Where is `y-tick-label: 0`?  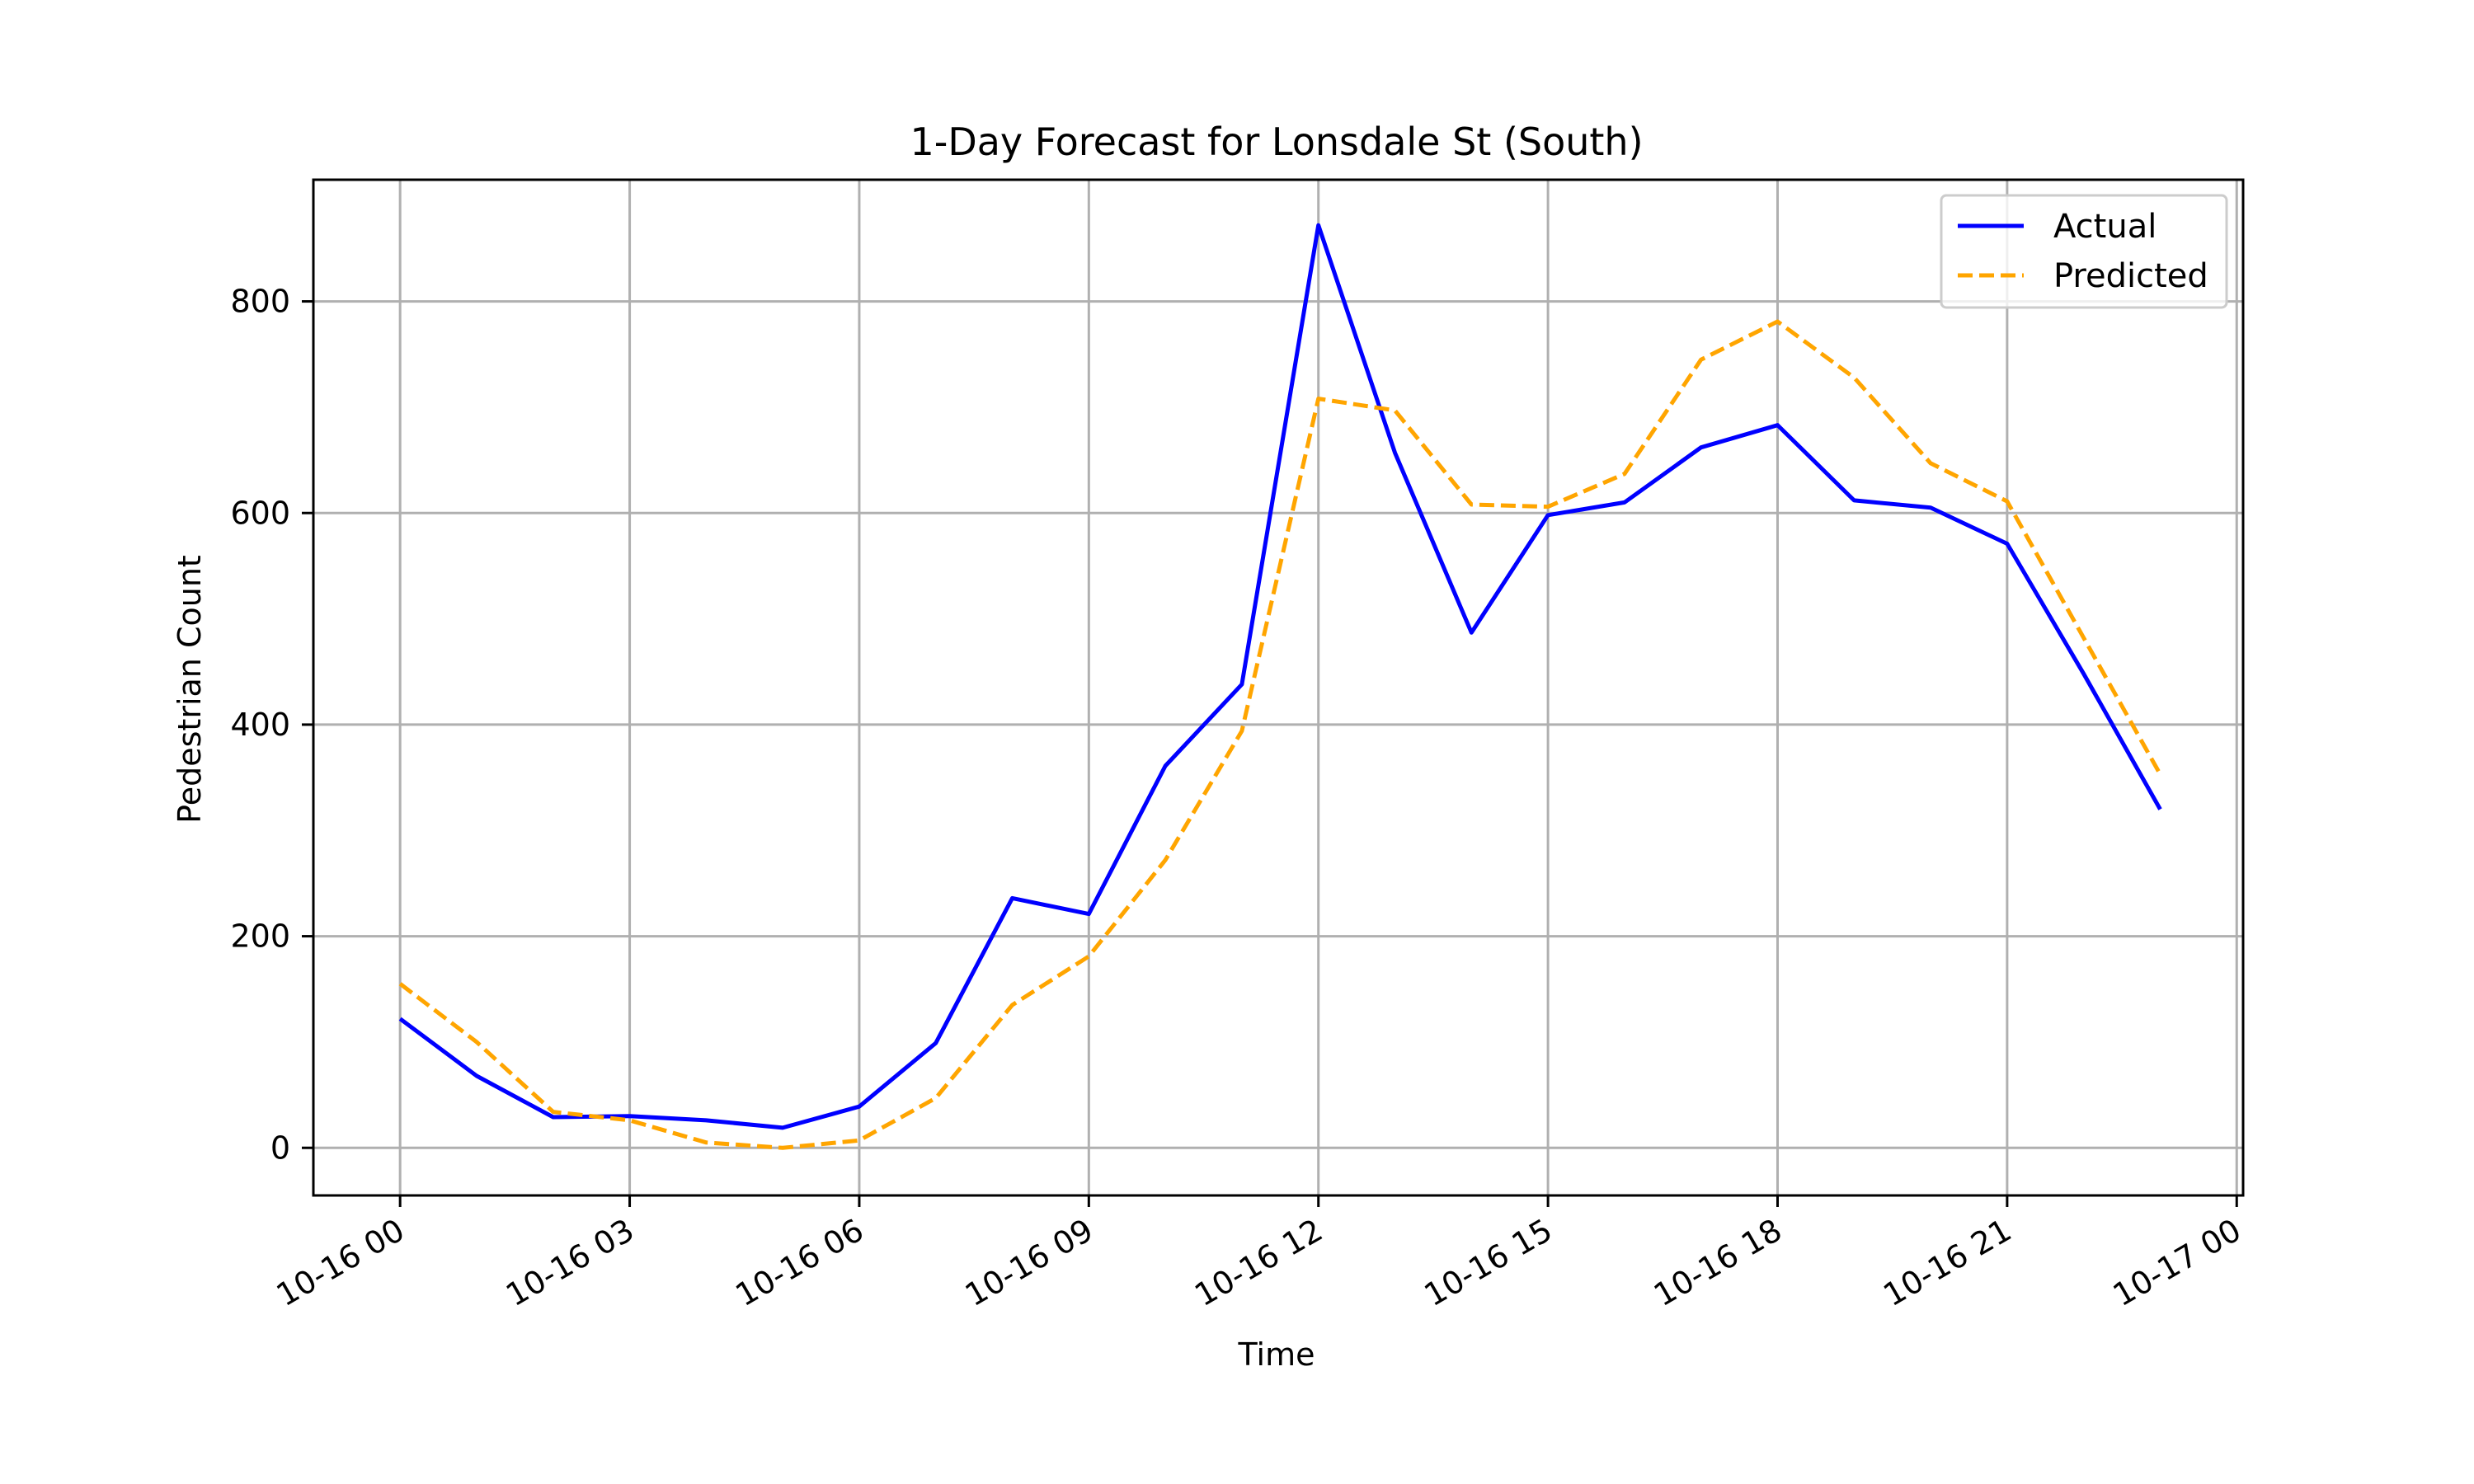
y-tick-label: 0 is located at coordinates (280, 1147).